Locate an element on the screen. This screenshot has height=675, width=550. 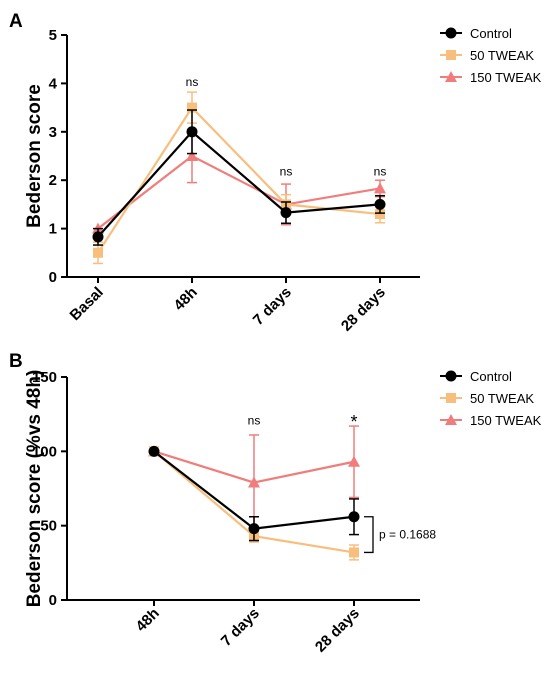
y-tick-label: 50 is located at coordinates (48, 526).